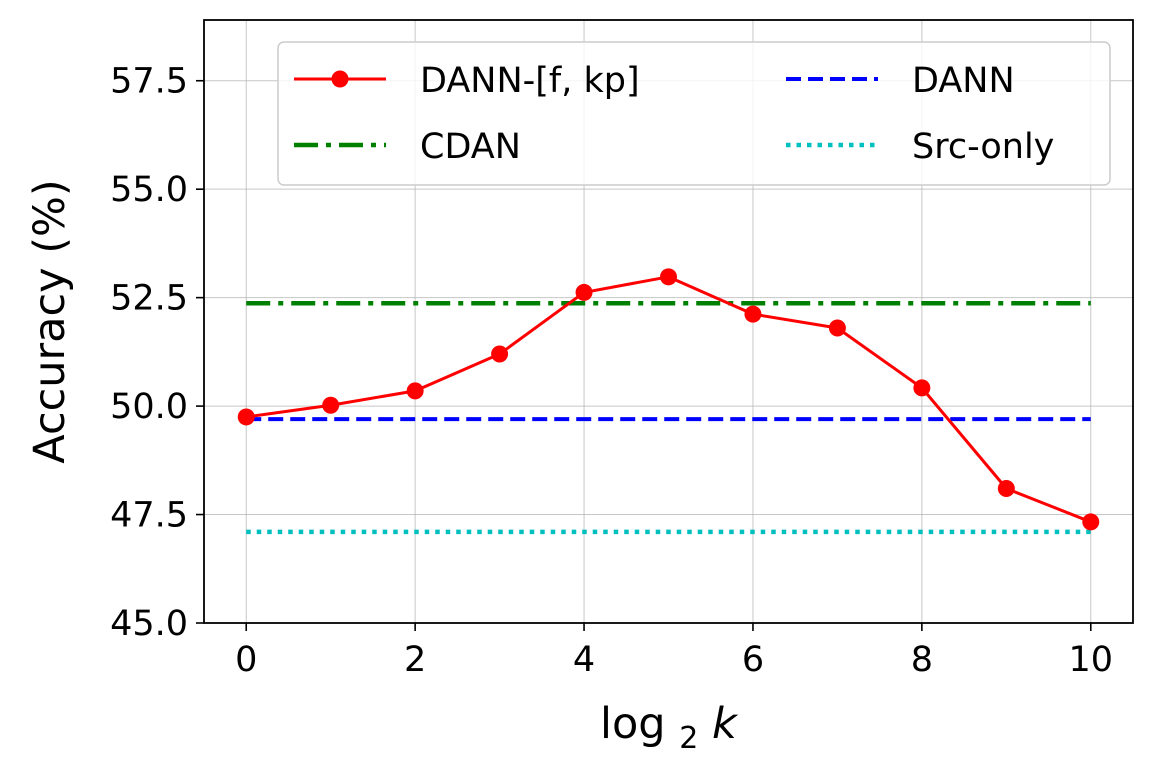 The width and height of the screenshot is (1154, 776). Describe the element at coordinates (149, 407) in the screenshot. I see `y-tick-label: 50.0` at that location.